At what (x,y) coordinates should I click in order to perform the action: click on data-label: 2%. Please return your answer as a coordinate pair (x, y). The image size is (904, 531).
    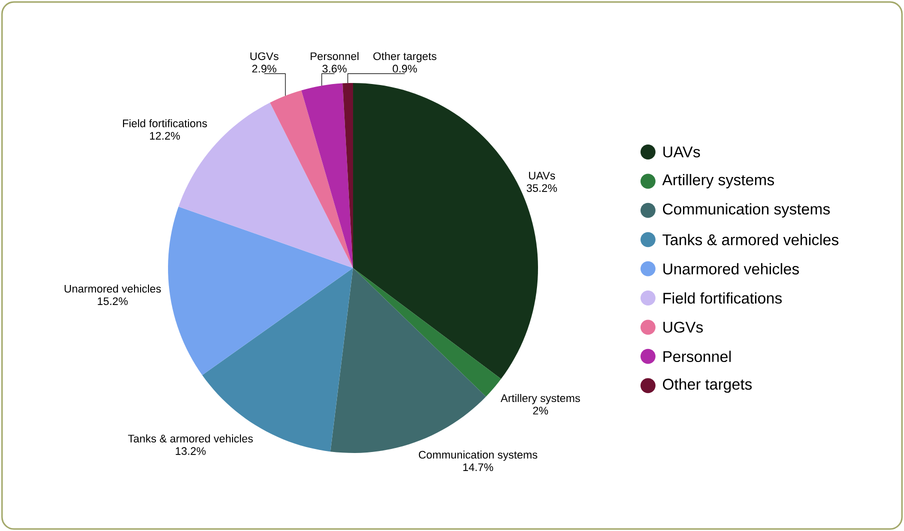
    Looking at the image, I should click on (540, 410).